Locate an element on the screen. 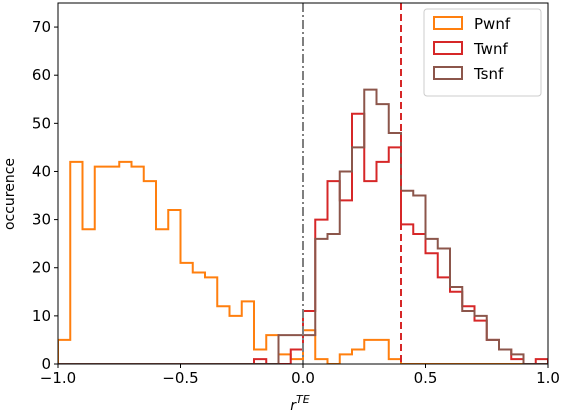 This screenshot has height=417, width=568. y-tick-label: 10 is located at coordinates (41, 316).